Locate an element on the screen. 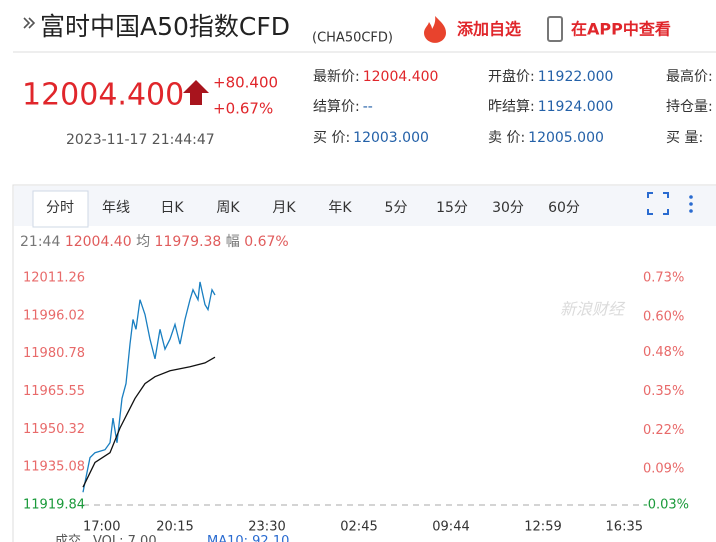 Image resolution: width=716 pixels, height=542 pixels. field-label: 持仓量: is located at coordinates (689, 107).